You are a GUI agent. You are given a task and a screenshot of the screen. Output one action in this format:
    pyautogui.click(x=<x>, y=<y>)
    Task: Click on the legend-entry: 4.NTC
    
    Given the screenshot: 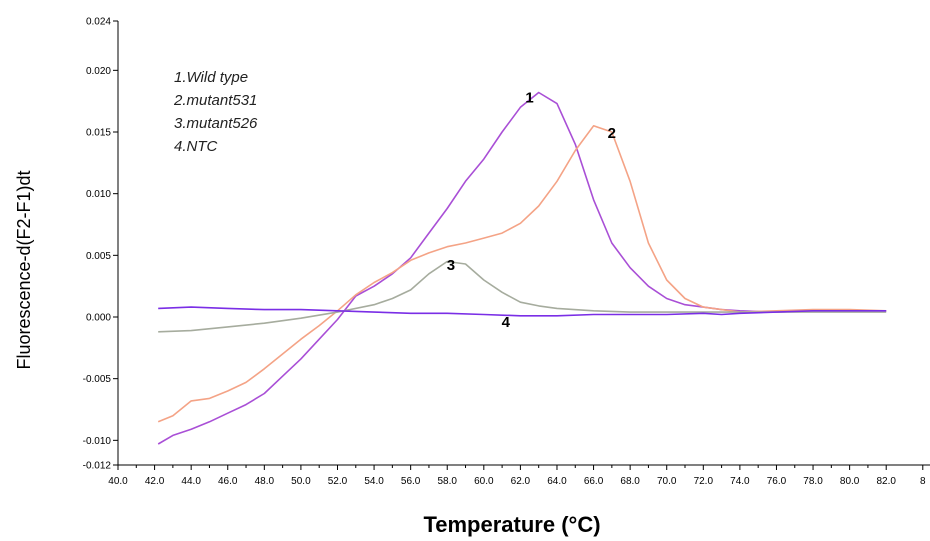 What is the action you would take?
    pyautogui.click(x=196, y=146)
    